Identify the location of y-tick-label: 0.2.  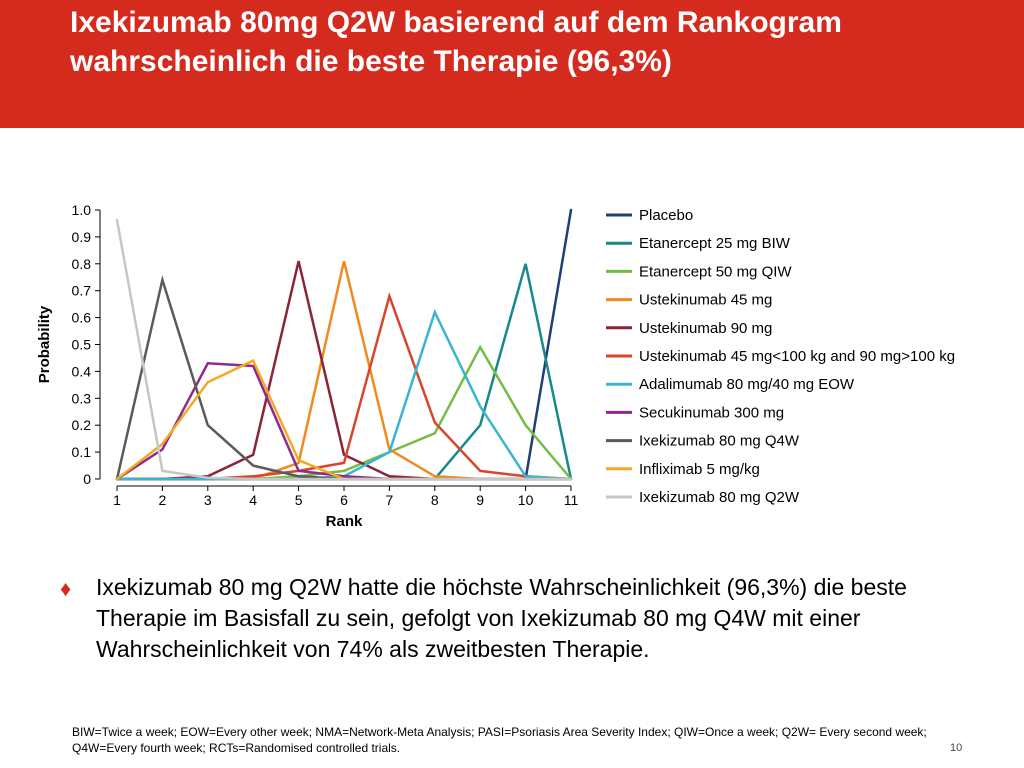
(82, 425).